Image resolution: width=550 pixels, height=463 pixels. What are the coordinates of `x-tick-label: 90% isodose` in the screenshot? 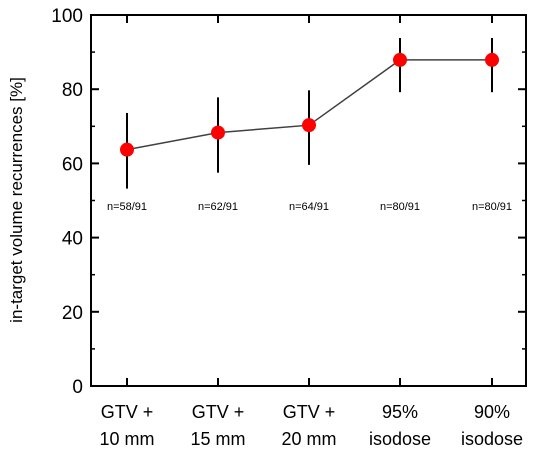 It's located at (492, 425).